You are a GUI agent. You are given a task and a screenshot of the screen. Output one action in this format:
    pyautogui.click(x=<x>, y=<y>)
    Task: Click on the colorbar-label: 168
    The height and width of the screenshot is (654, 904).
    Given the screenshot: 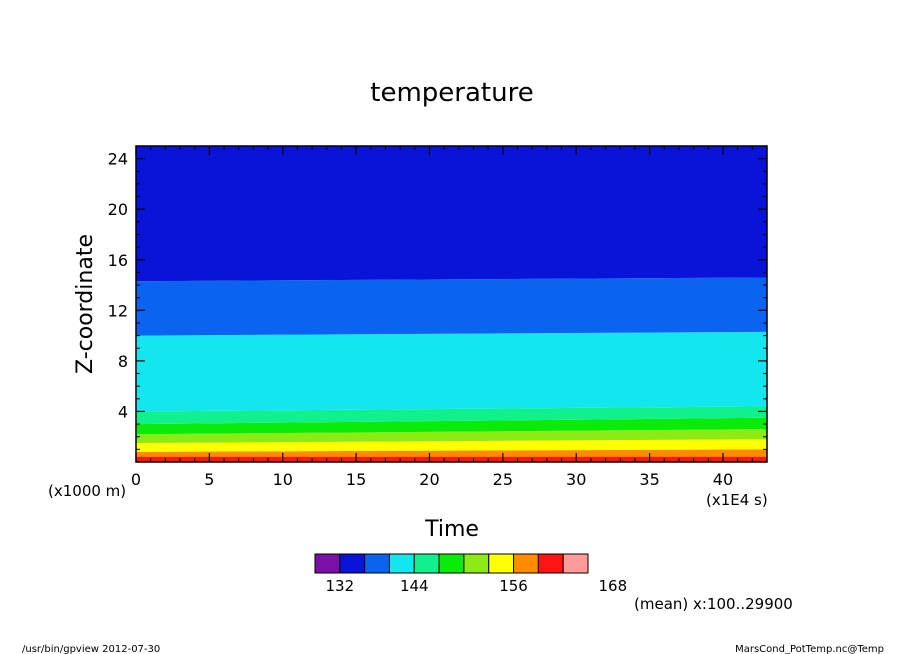 What is the action you would take?
    pyautogui.click(x=612, y=586)
    